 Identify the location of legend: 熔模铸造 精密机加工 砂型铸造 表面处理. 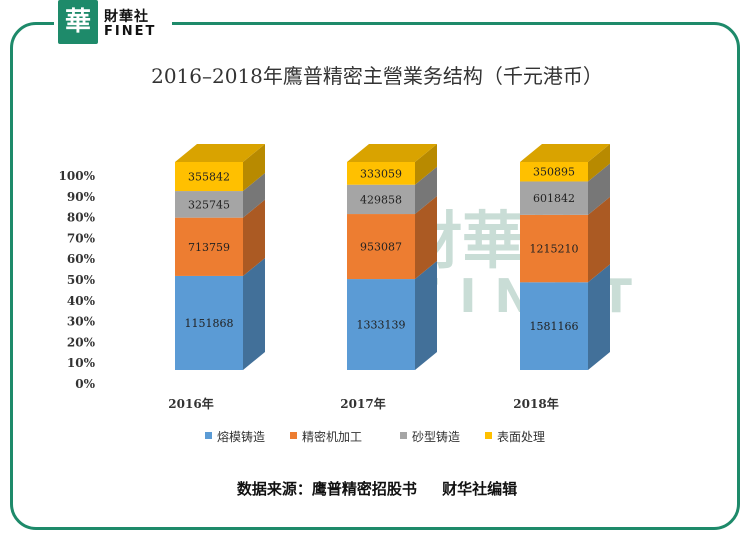
(375, 436).